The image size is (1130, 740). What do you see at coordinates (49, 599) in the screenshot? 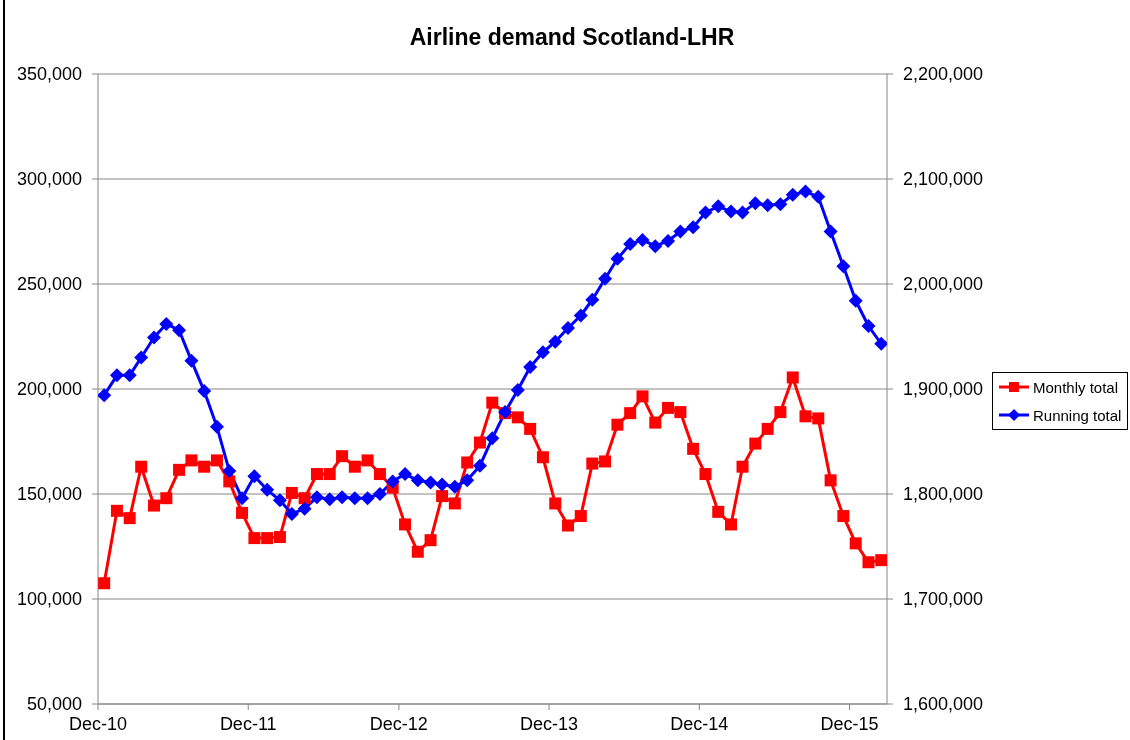
I see `y-tick-label: 100,000` at bounding box center [49, 599].